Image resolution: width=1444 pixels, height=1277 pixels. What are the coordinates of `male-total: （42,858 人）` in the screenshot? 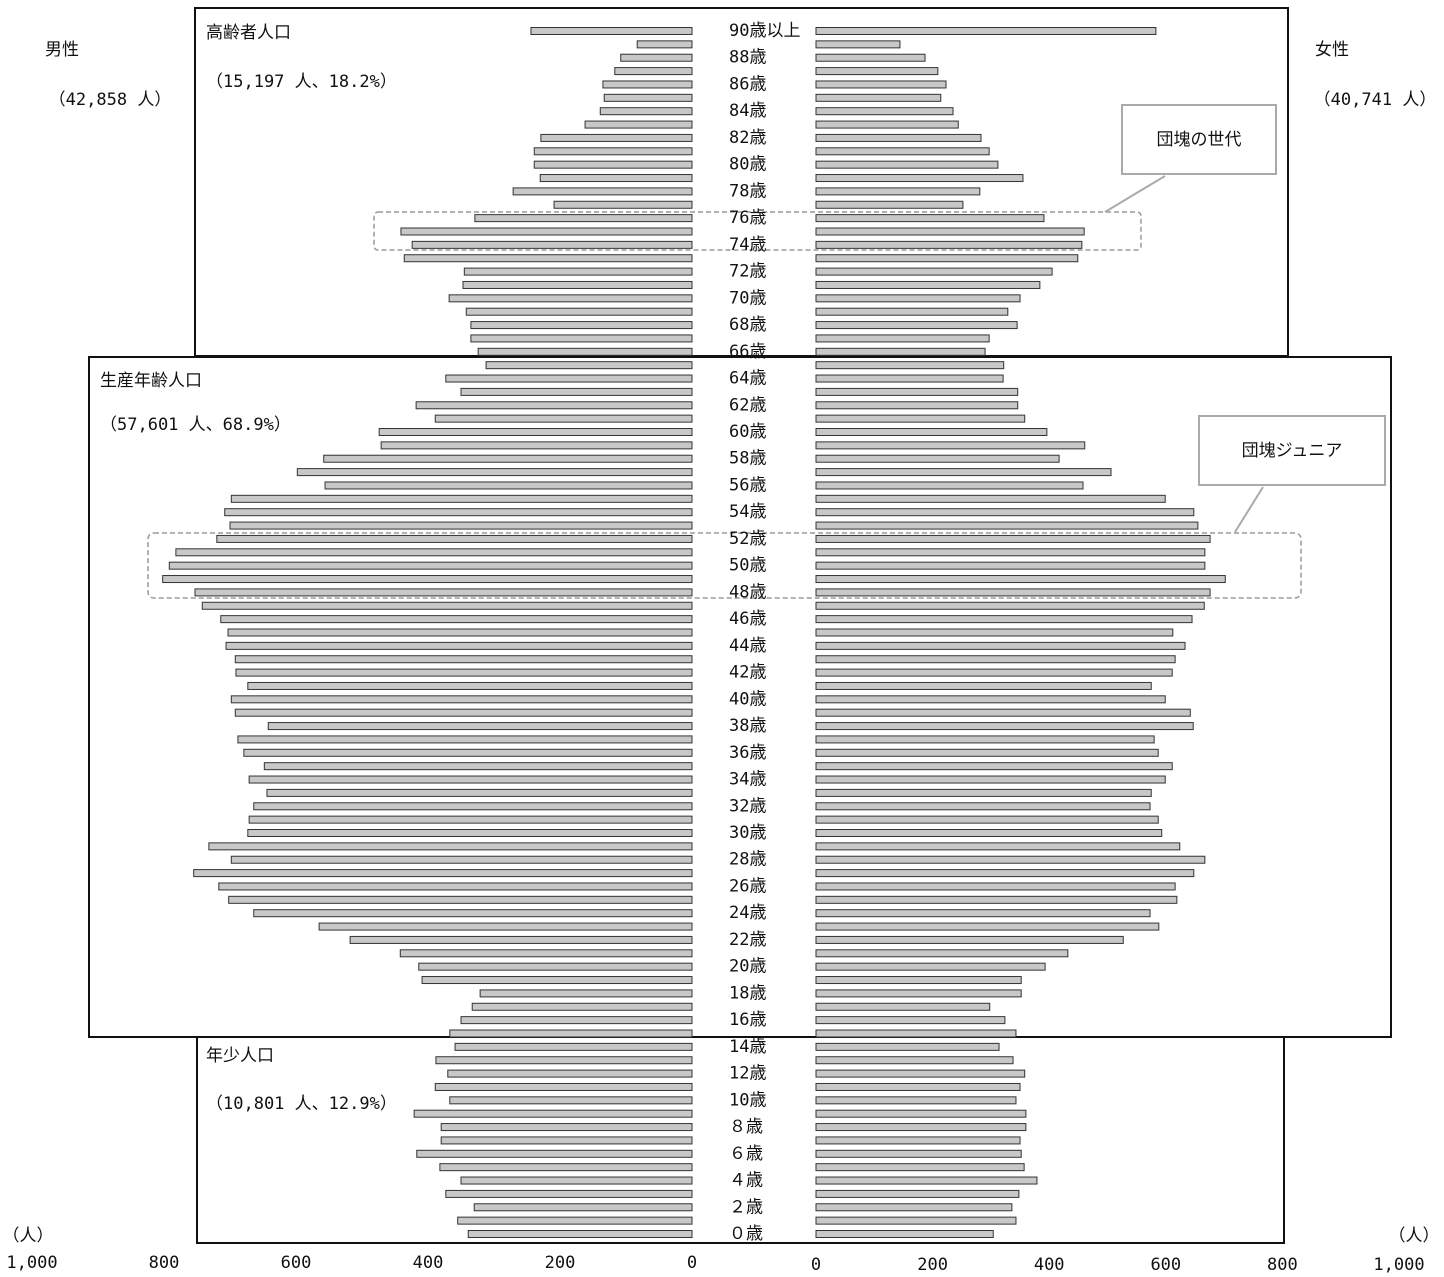 It's located at (110, 100).